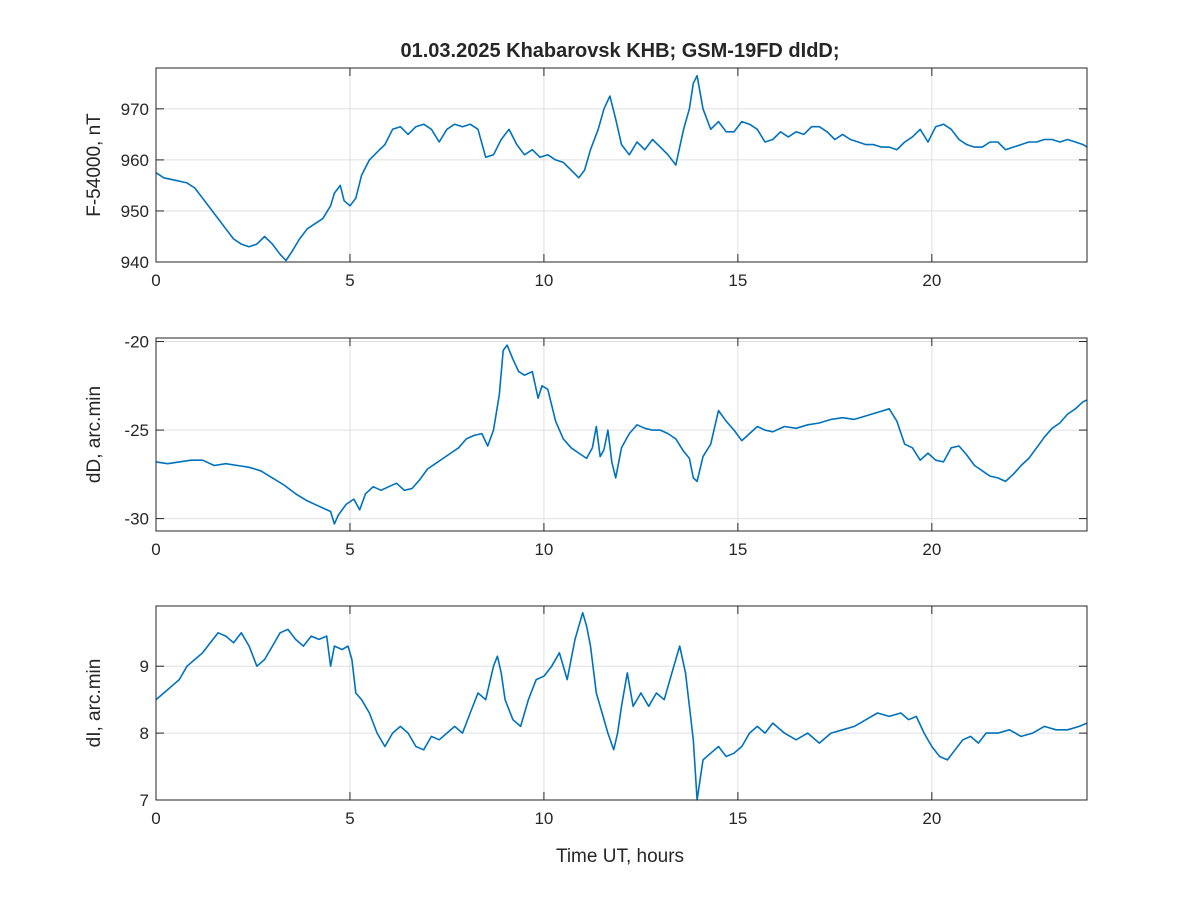 The height and width of the screenshot is (900, 1200). Describe the element at coordinates (543, 818) in the screenshot. I see `di-x-tick-label: 10` at that location.